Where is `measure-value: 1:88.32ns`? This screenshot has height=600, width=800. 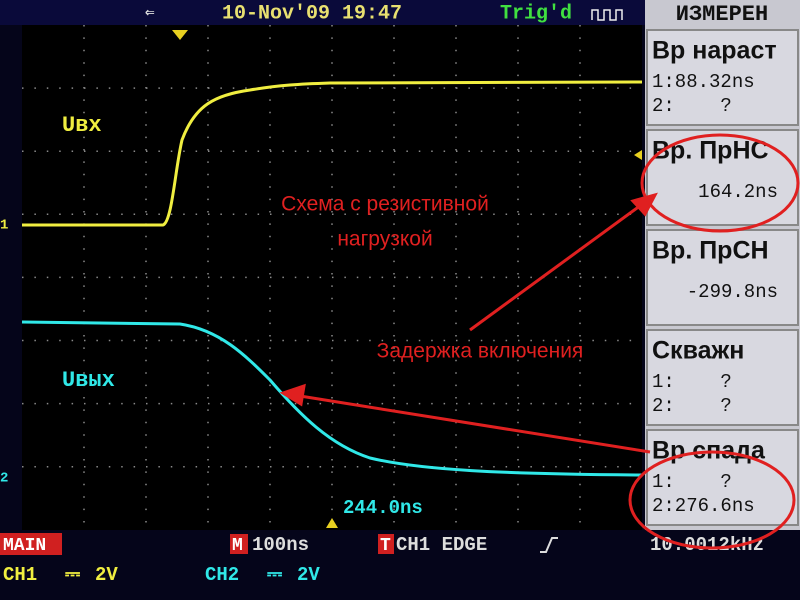 measure-value: 1:88.32ns is located at coordinates (703, 82).